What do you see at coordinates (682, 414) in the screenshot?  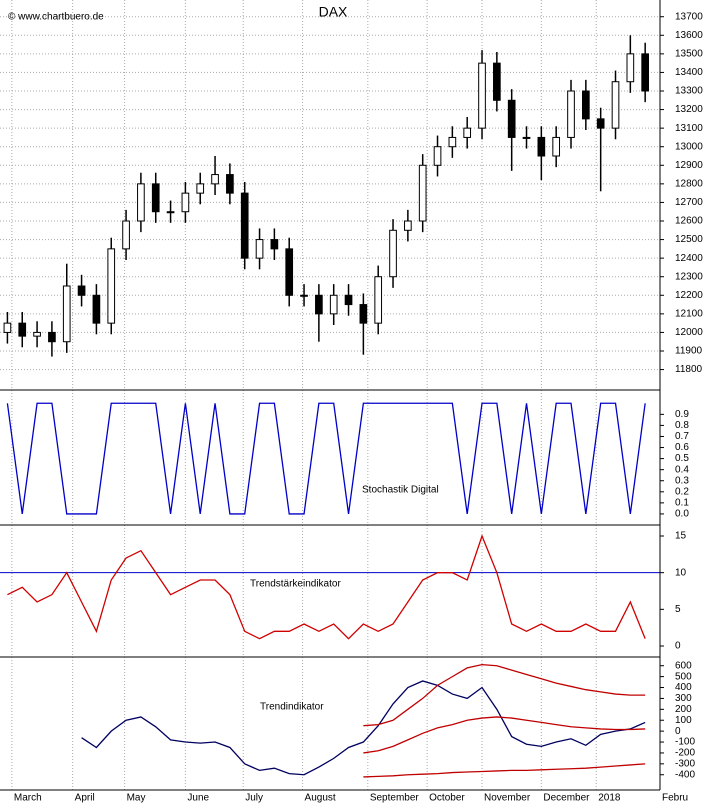 I see `y-tick-label: 0.9` at bounding box center [682, 414].